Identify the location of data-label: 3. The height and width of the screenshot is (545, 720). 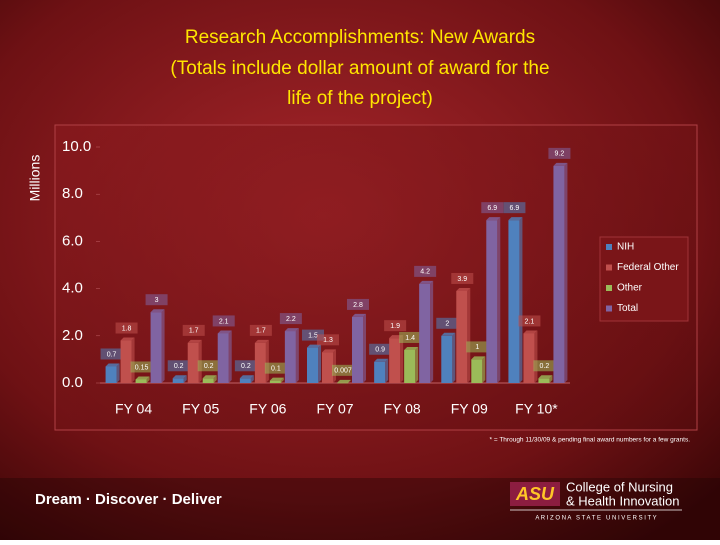
(157, 300).